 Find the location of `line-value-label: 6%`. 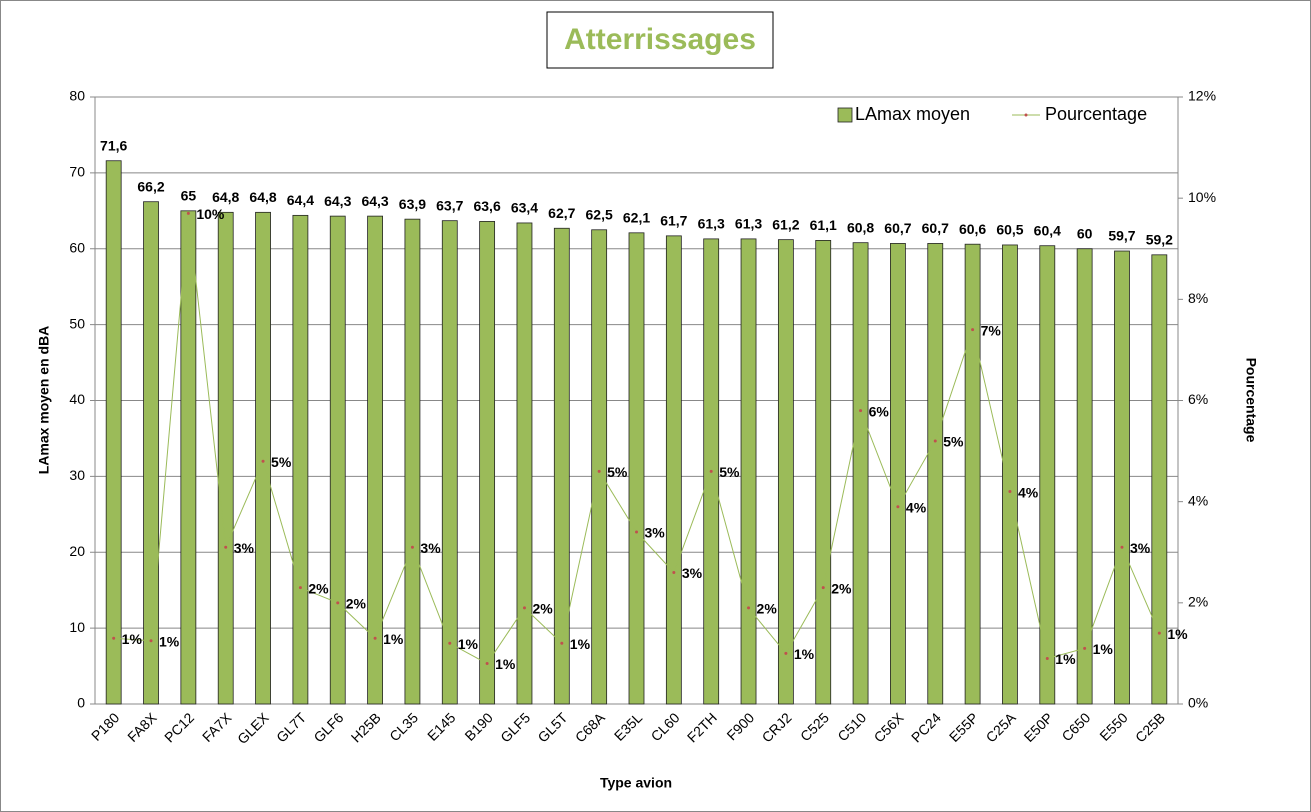

line-value-label: 6% is located at coordinates (879, 411).